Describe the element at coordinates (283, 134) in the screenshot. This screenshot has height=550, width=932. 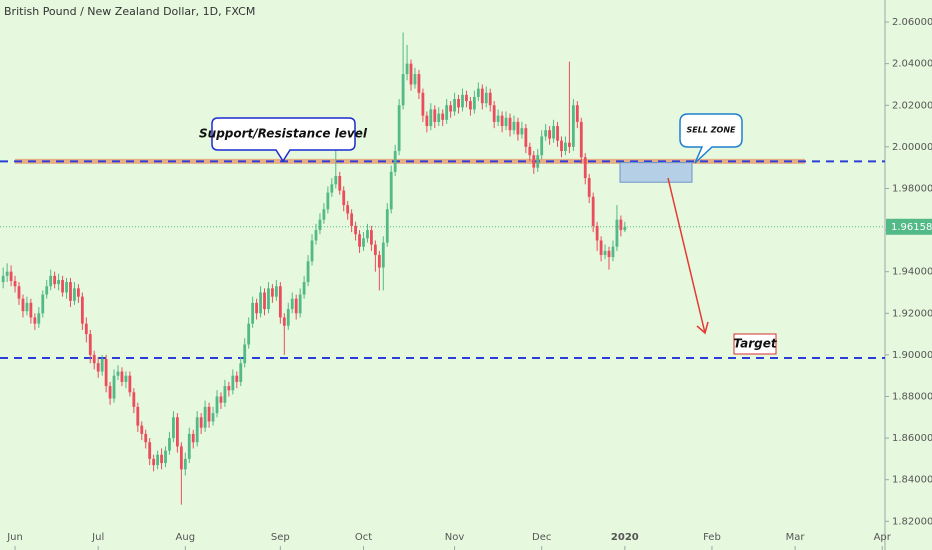
I see `support-label: Support/Resistance level` at that location.